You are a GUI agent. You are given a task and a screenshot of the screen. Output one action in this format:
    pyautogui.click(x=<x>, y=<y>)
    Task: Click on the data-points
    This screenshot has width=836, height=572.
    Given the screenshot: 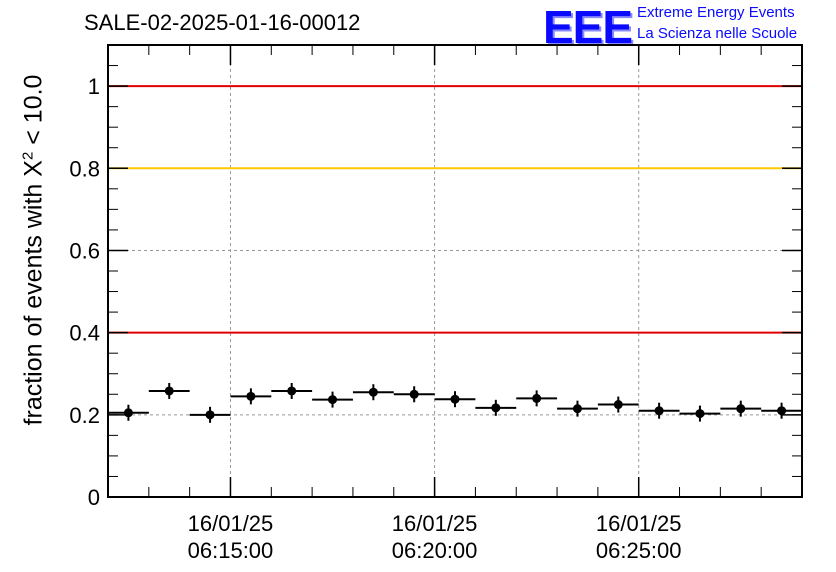 What is the action you would take?
    pyautogui.click(x=455, y=402)
    